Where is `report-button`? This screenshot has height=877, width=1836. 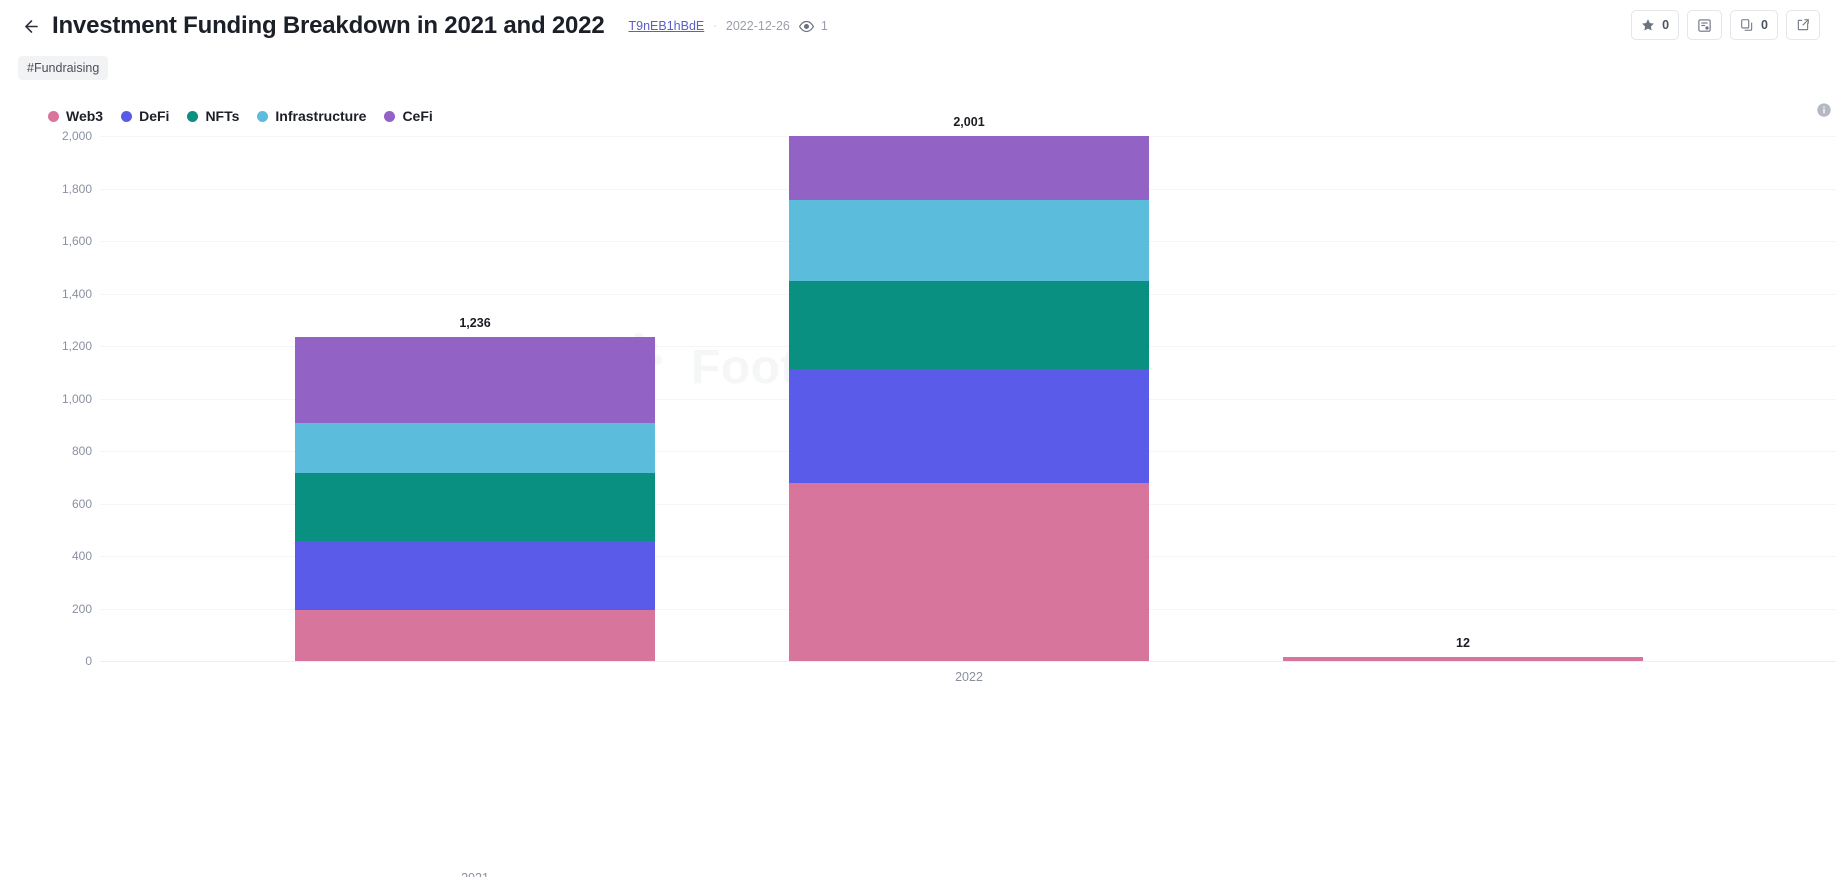 report-button is located at coordinates (1705, 25).